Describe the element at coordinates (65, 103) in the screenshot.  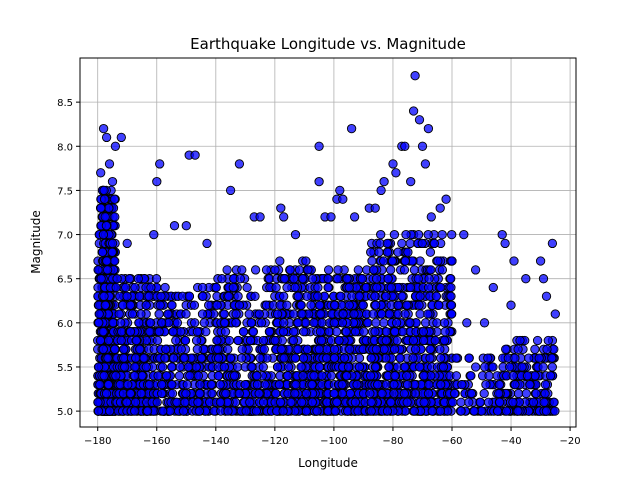
I see `y-tick-label: 8.5` at that location.